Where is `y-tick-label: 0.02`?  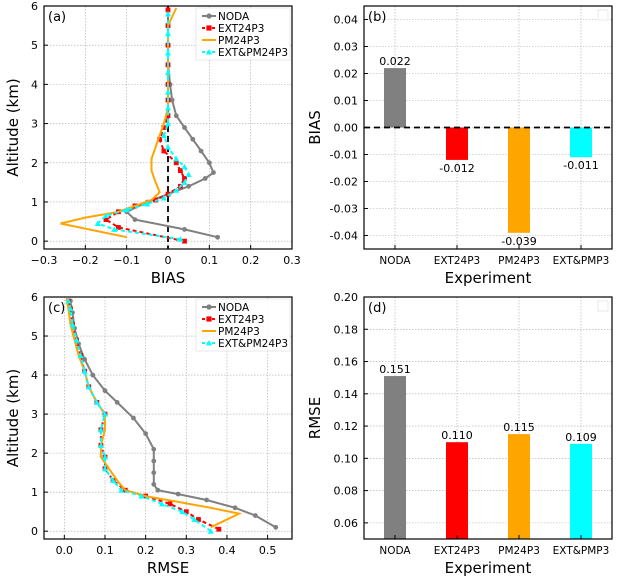
y-tick-label: 0.02 is located at coordinates (346, 74).